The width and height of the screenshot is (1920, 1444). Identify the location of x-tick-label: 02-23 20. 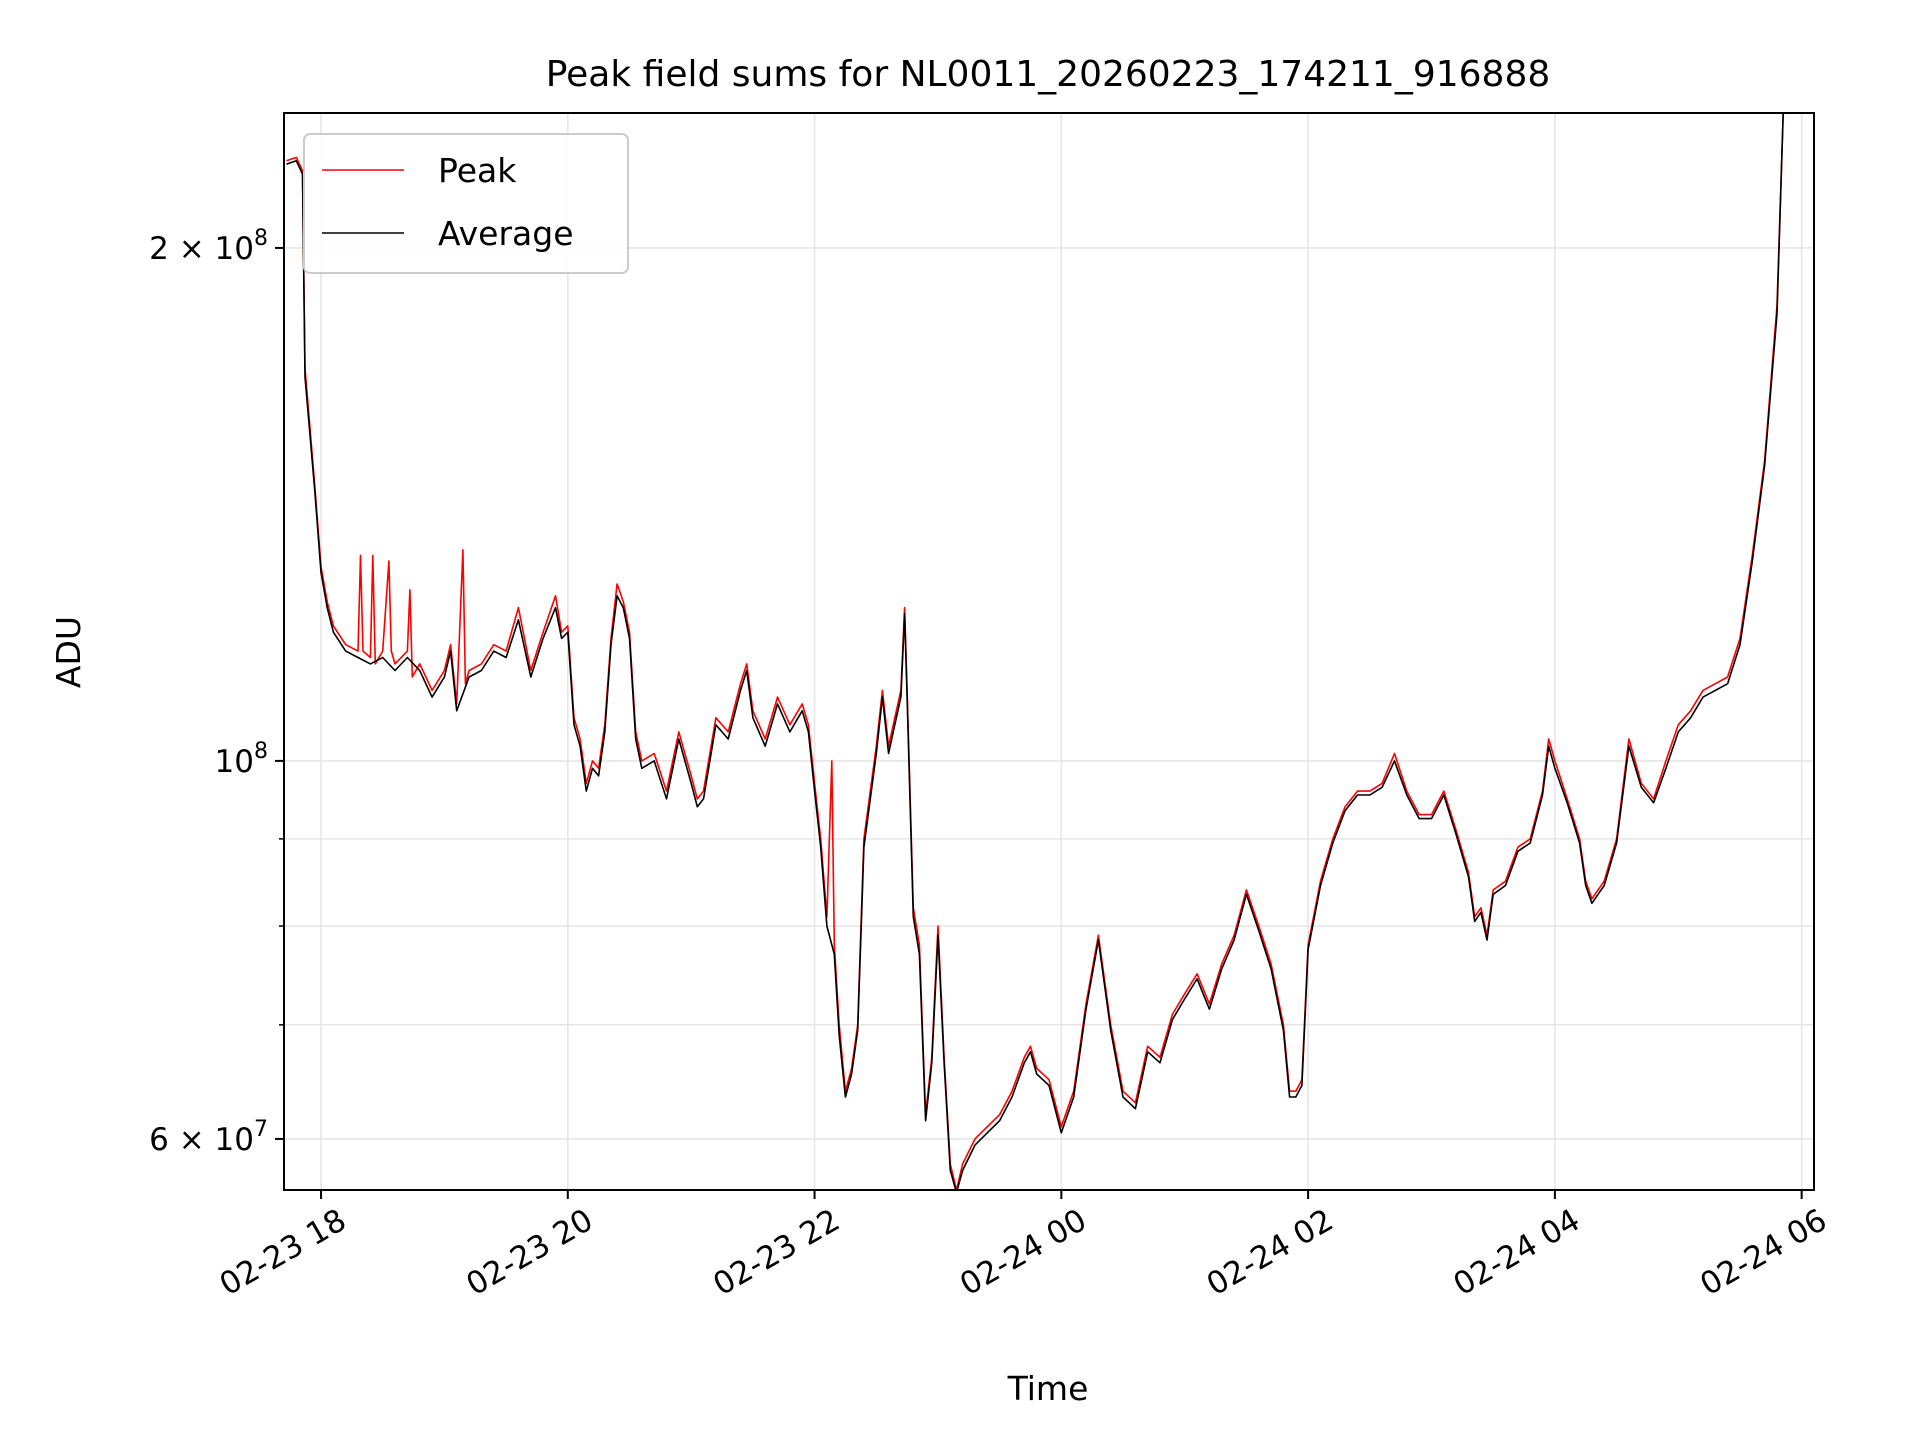
(529, 1252).